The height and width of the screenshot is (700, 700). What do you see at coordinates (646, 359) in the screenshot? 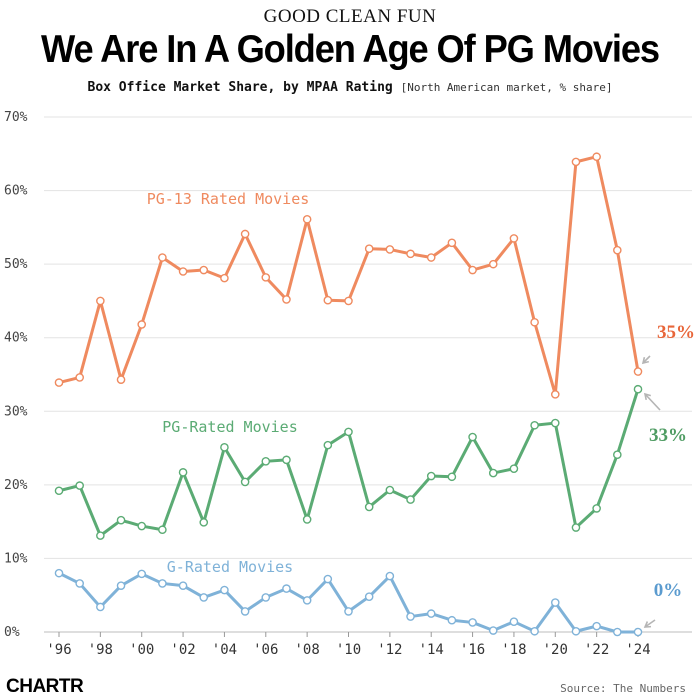
I see `pg-13-rated-movies-end-arrow` at bounding box center [646, 359].